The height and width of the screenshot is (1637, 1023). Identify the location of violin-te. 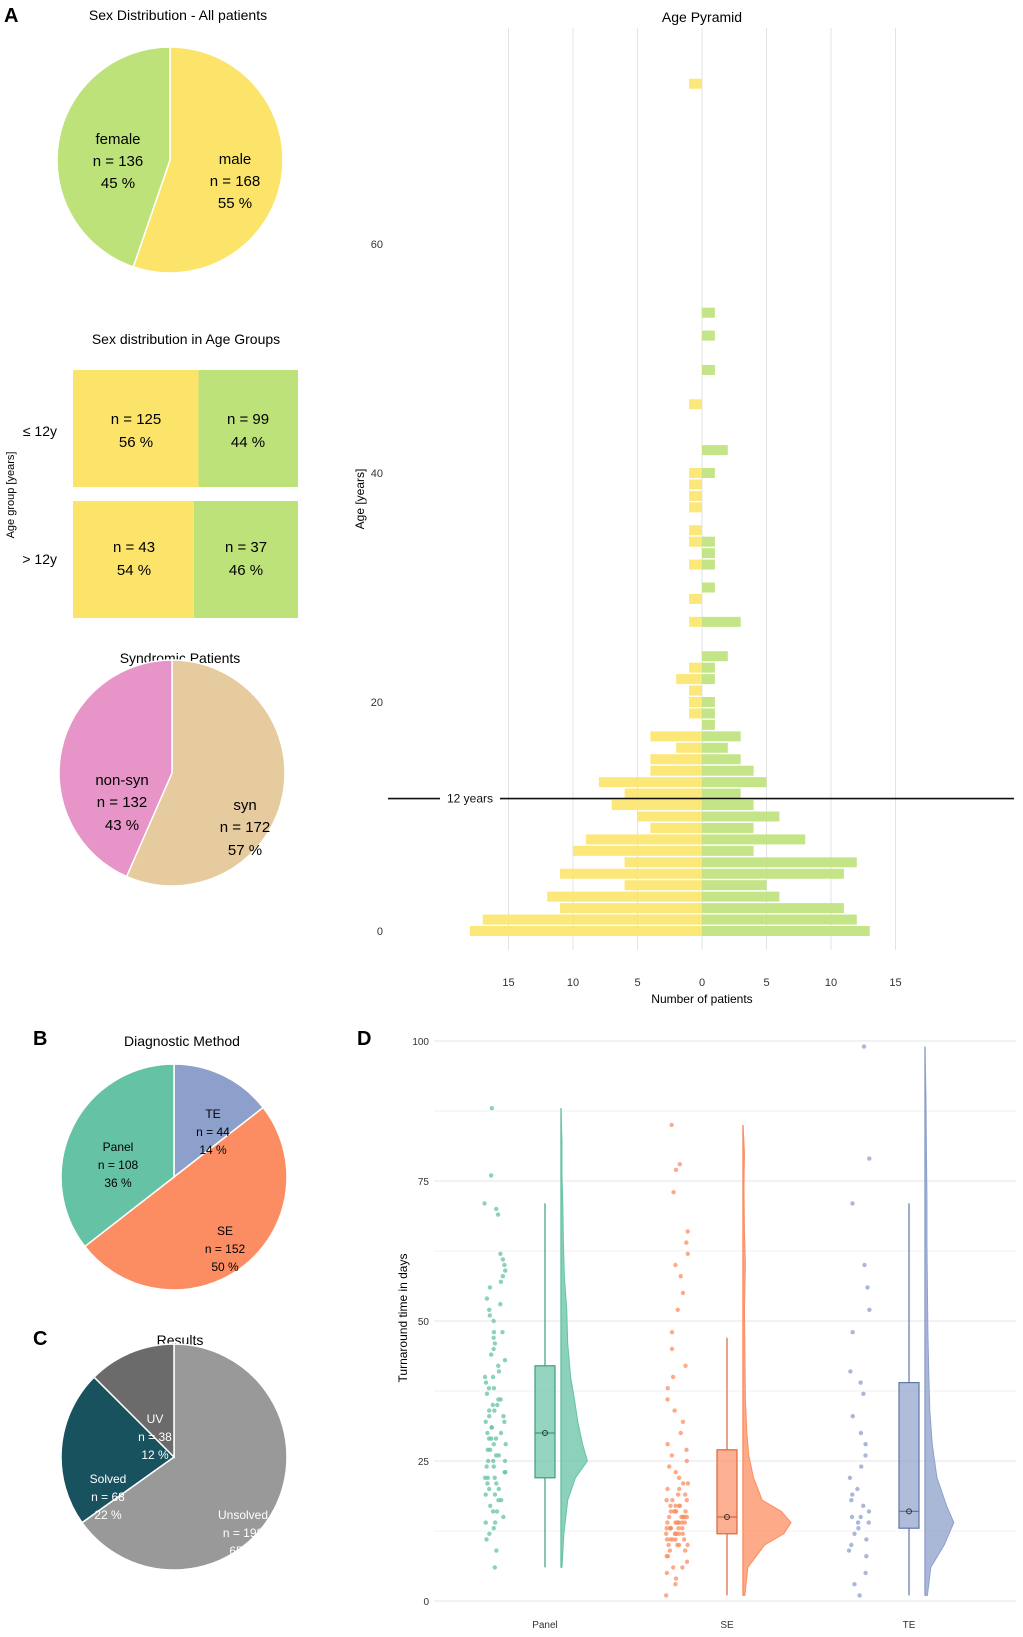
(939, 1321).